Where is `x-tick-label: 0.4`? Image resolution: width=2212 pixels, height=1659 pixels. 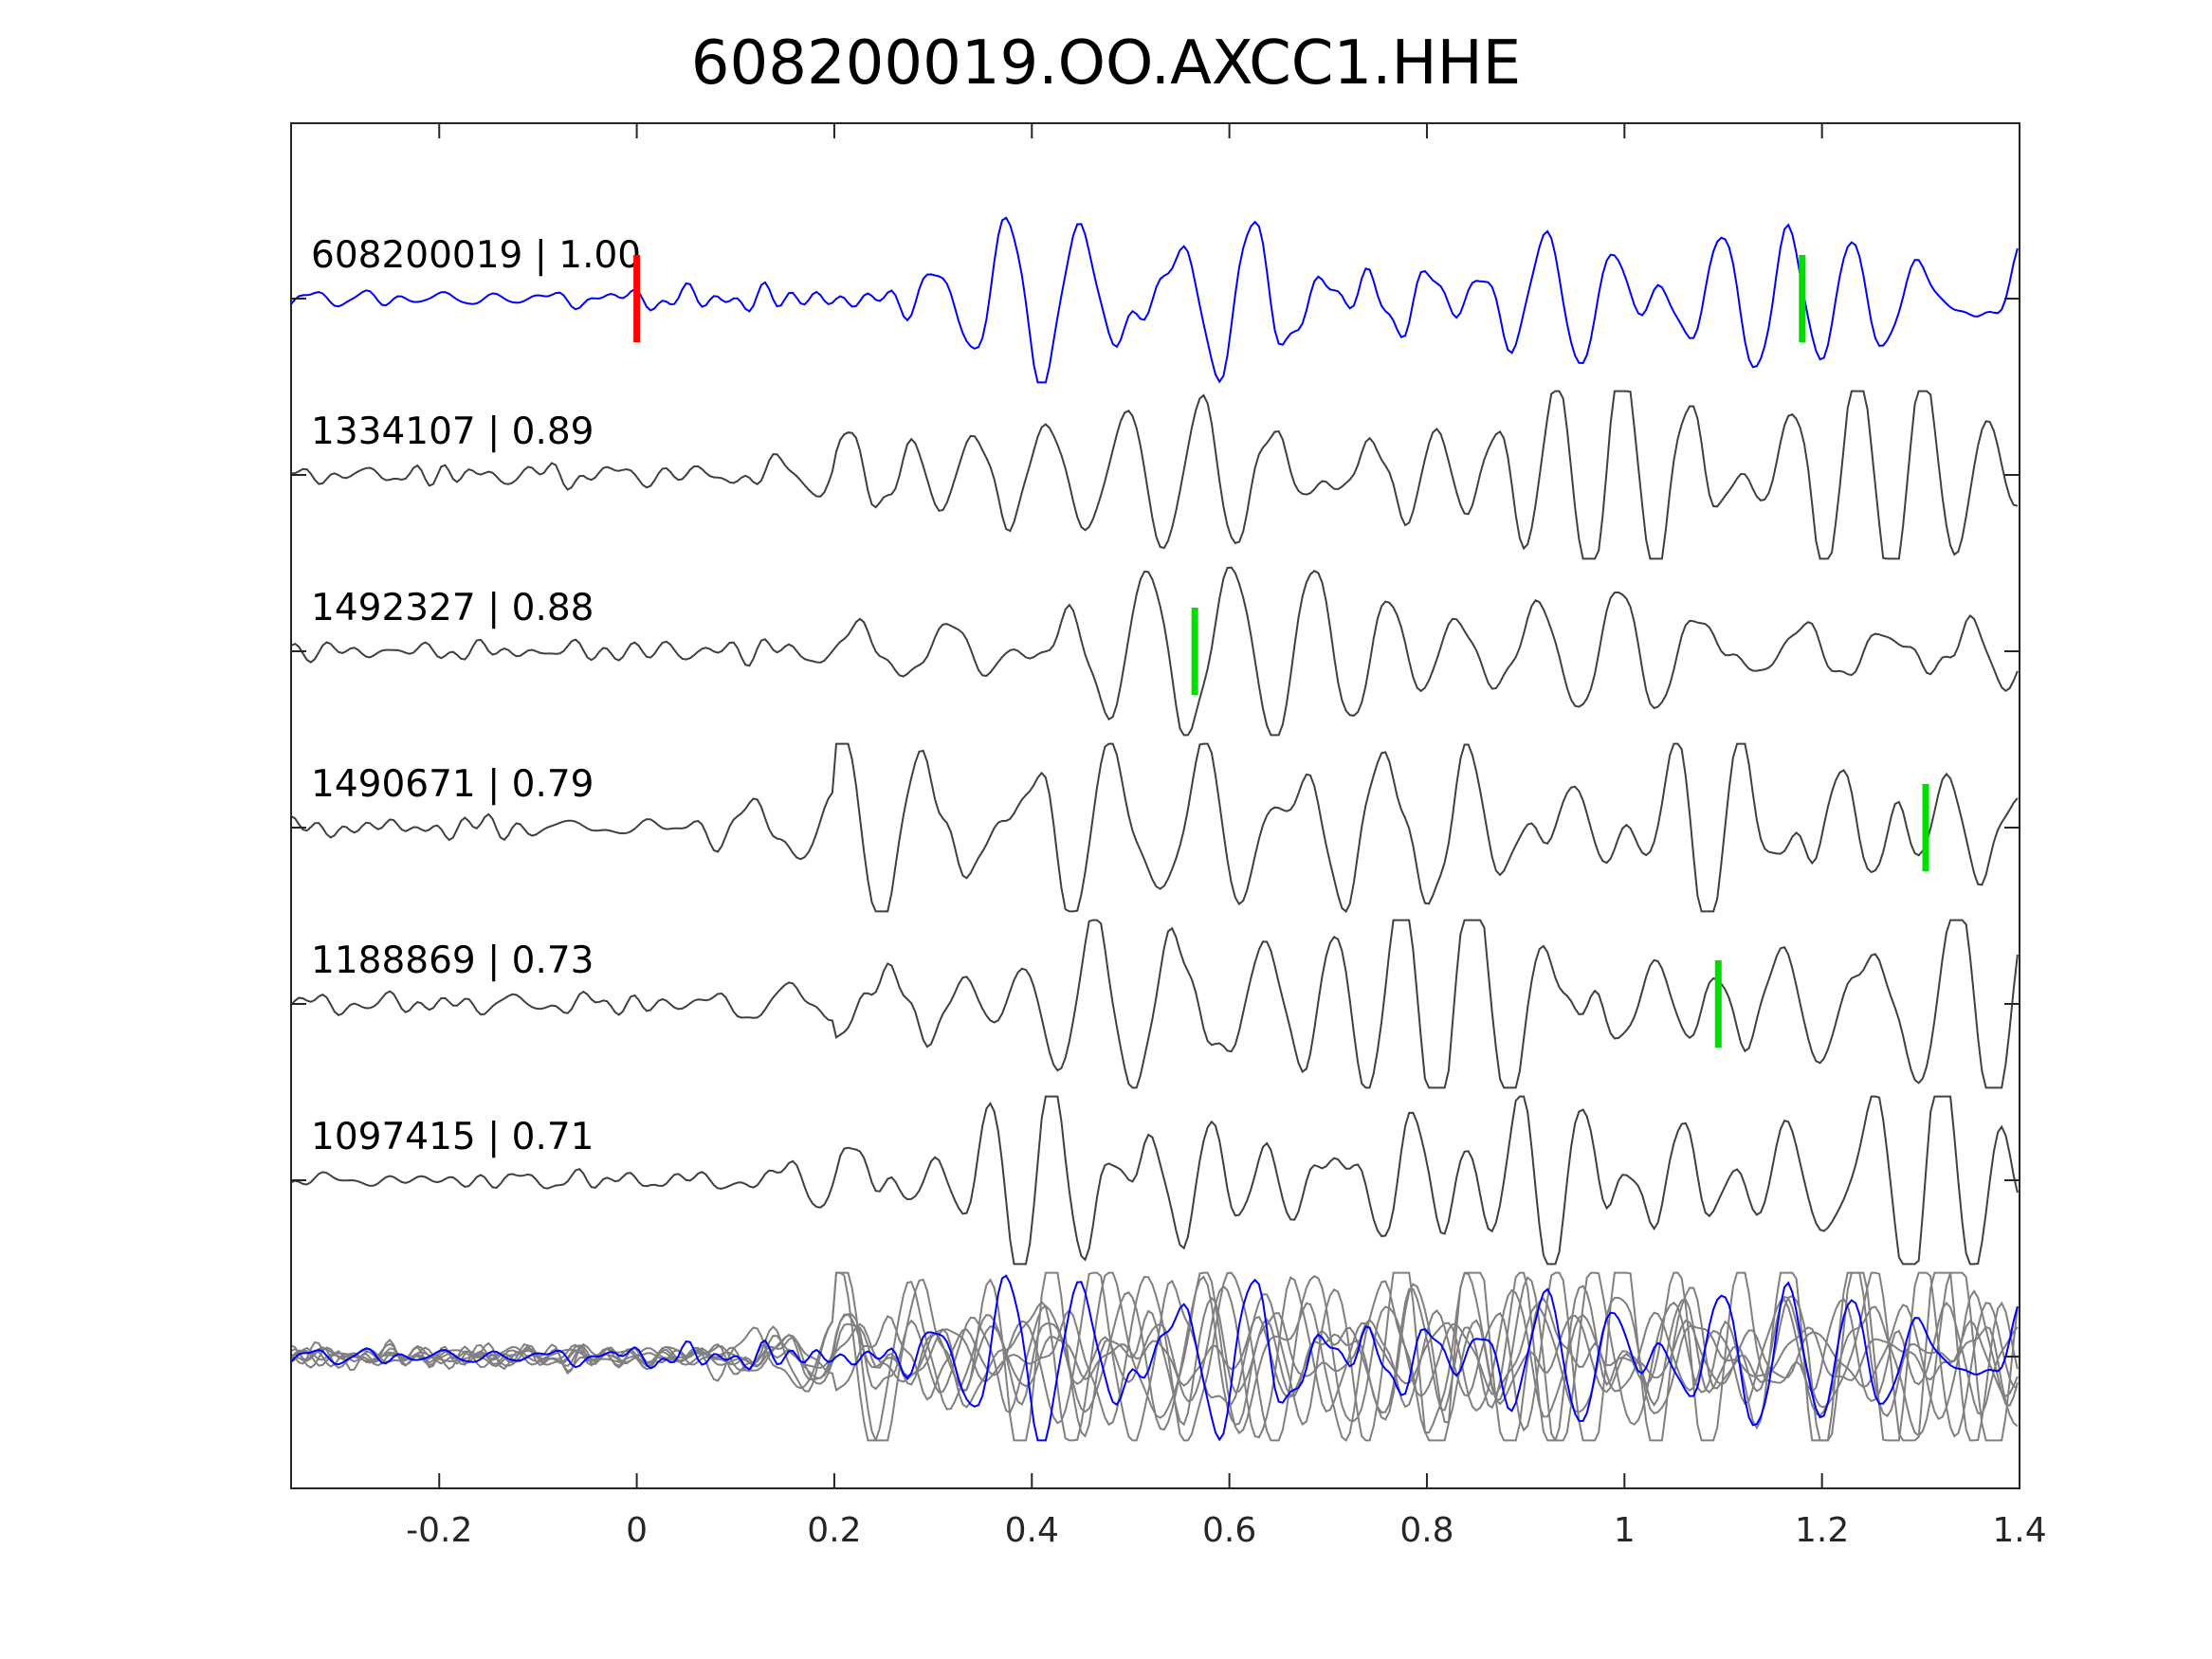 x-tick-label: 0.4 is located at coordinates (1032, 1530).